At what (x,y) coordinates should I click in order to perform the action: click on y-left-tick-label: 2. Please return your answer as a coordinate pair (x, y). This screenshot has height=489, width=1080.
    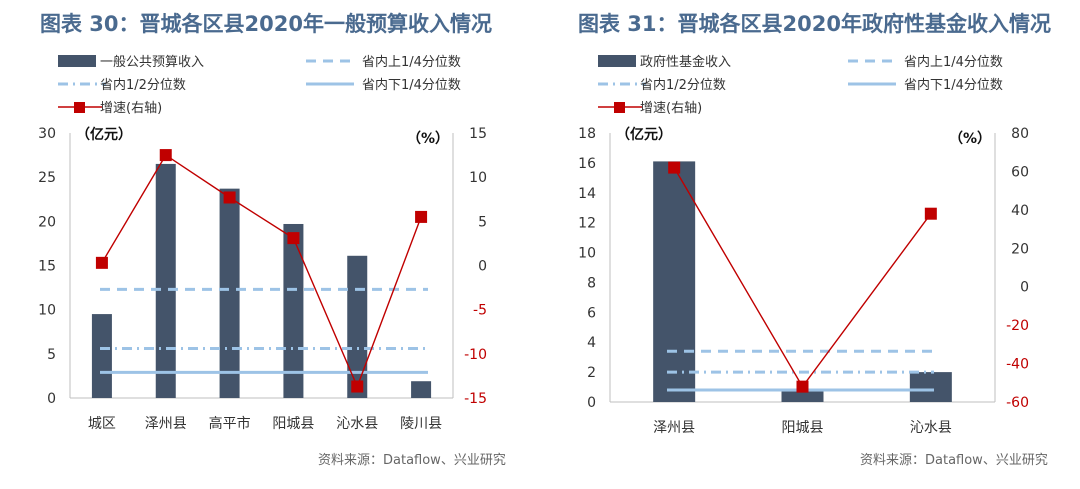
    Looking at the image, I should click on (591, 373).